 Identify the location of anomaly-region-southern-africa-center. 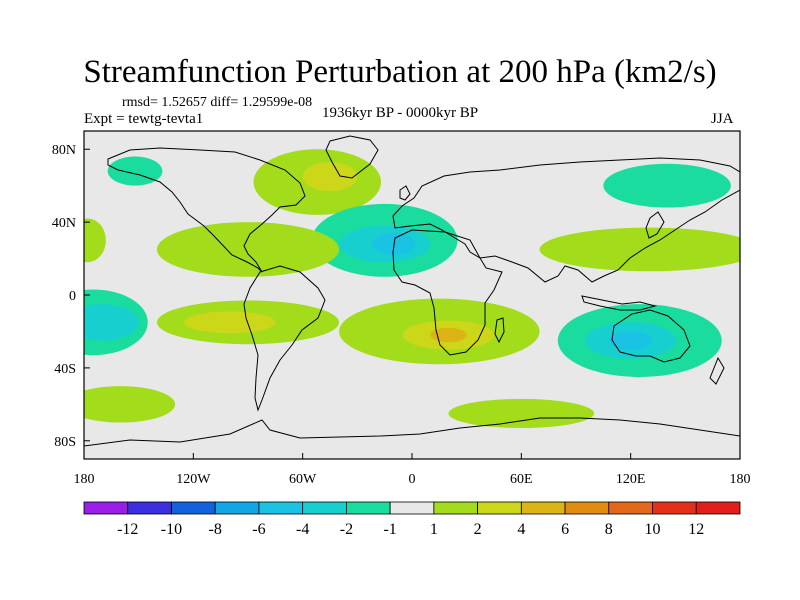
(448, 335).